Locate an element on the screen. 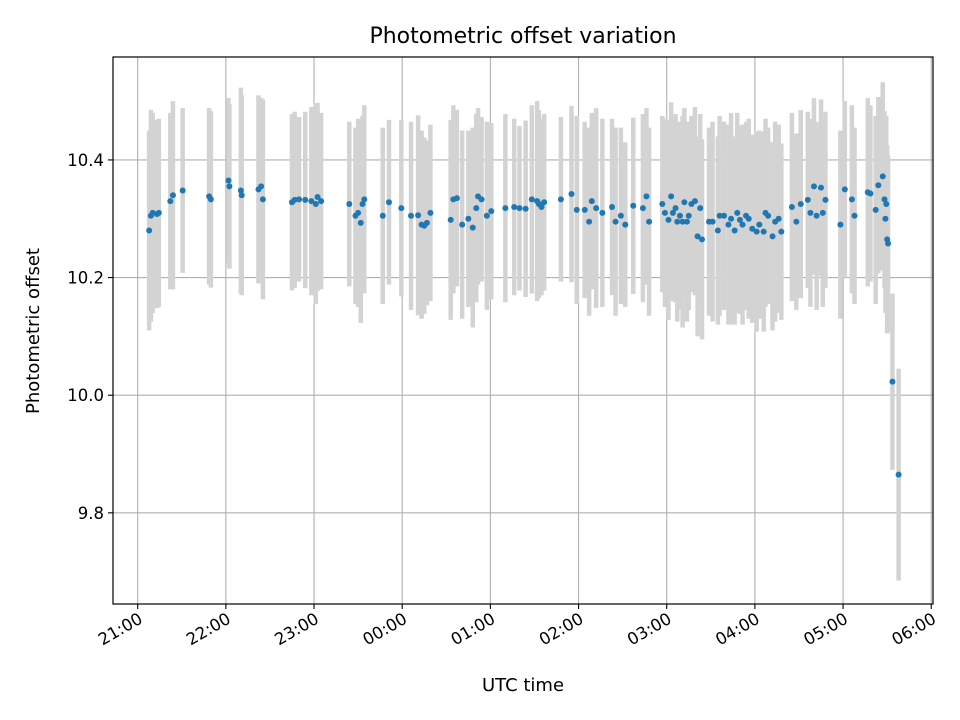 The image size is (960, 720). x-tick-label: 06:00 is located at coordinates (914, 629).